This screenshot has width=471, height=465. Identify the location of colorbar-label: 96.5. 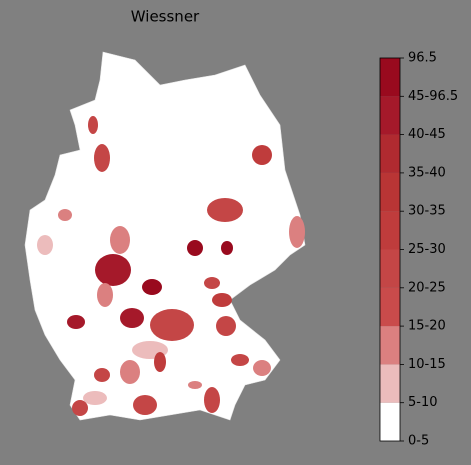
(422, 58).